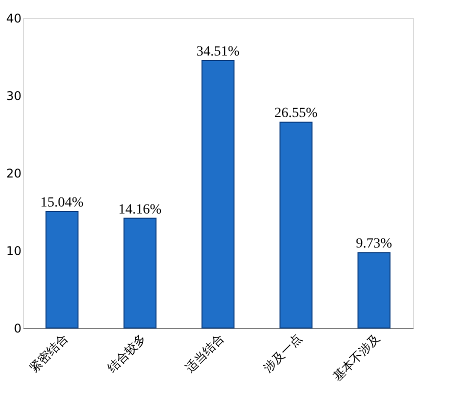 Image resolution: width=452 pixels, height=408 pixels. What do you see at coordinates (14, 96) in the screenshot?
I see `y-tick-label: 30` at bounding box center [14, 96].